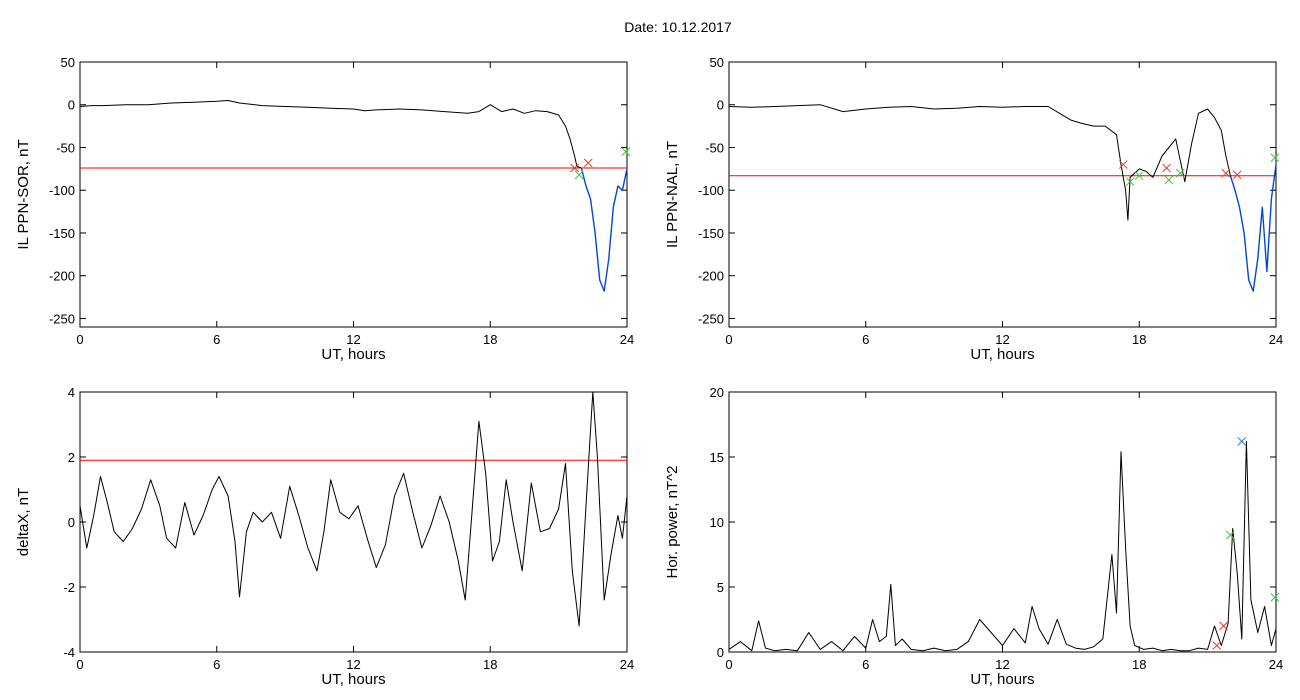  Describe the element at coordinates (23, 522) in the screenshot. I see `y-axis-title: deltaX, nT` at that location.